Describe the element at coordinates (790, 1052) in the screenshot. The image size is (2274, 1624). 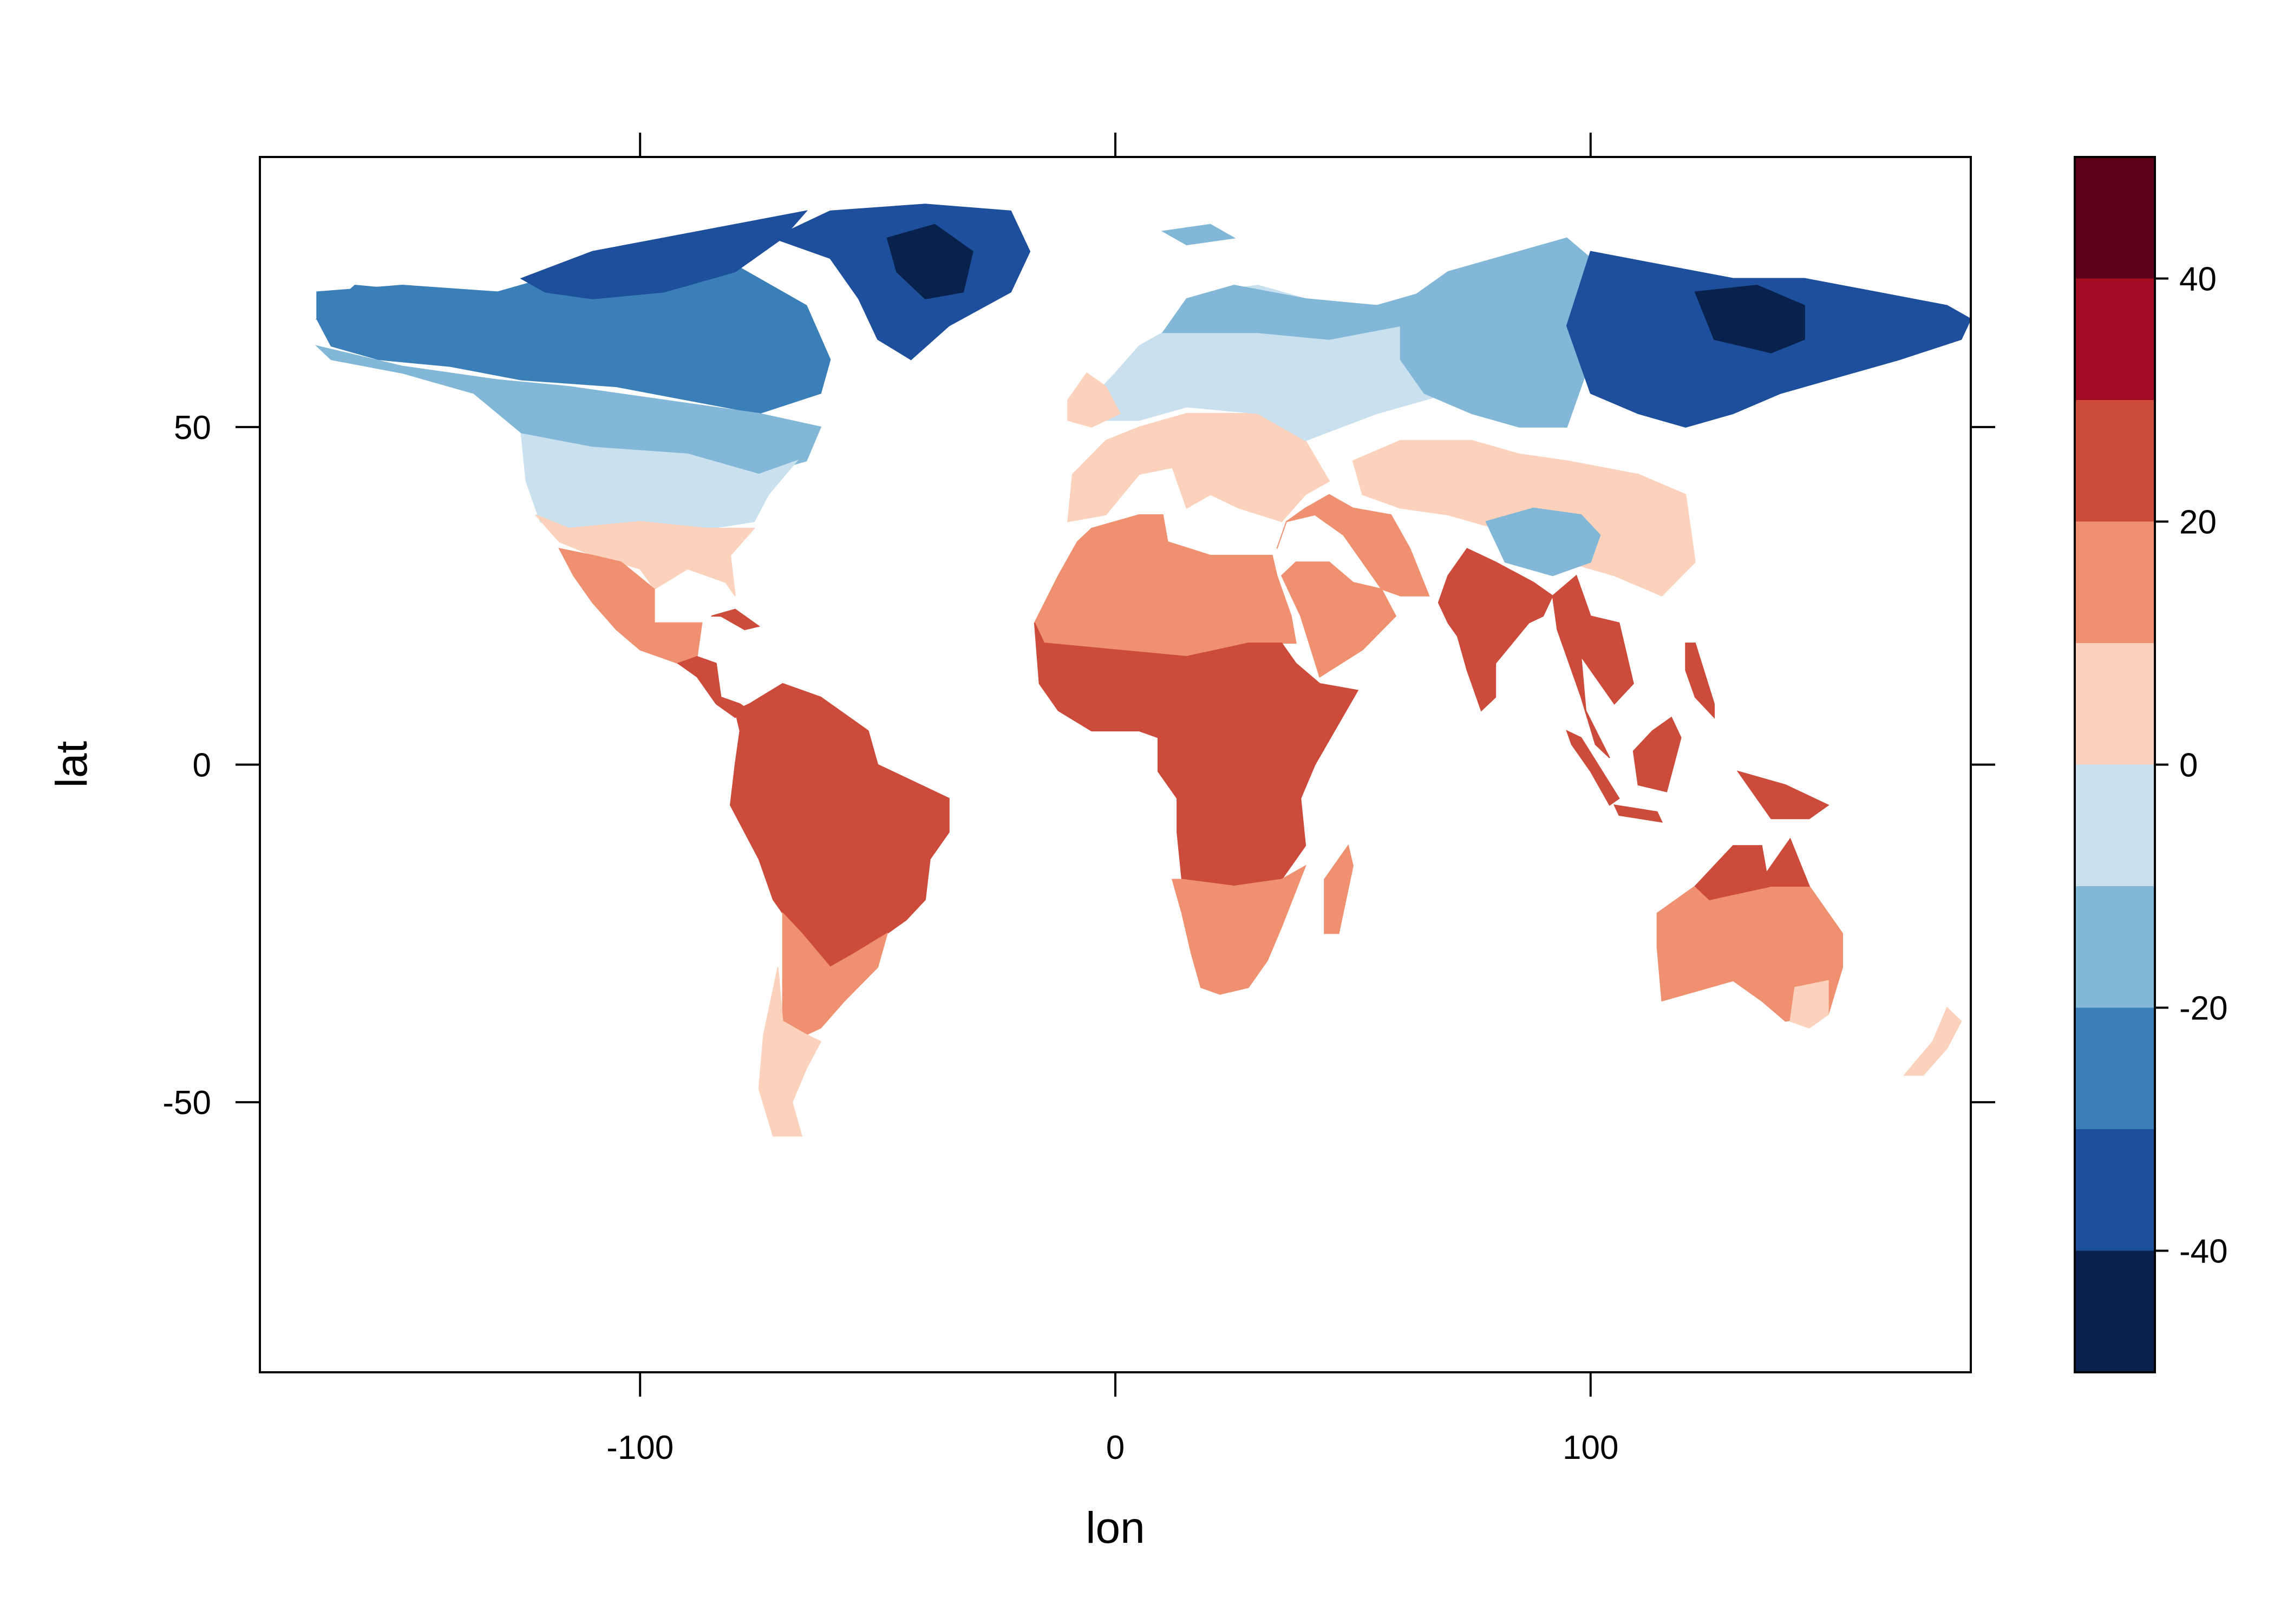
I see `region-patagonia` at that location.